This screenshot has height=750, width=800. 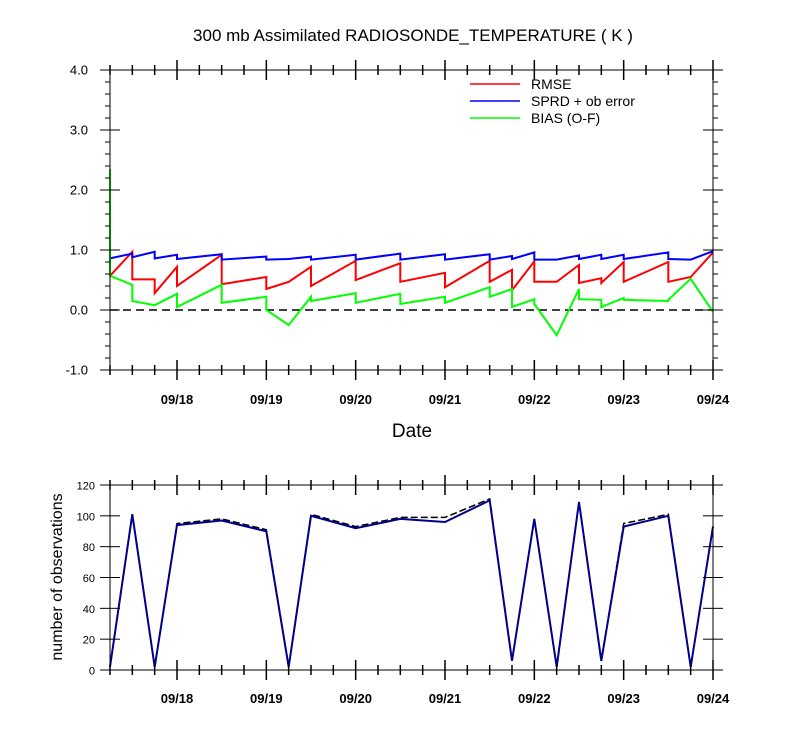 I want to click on y-tick-label: 0, so click(x=92, y=672).